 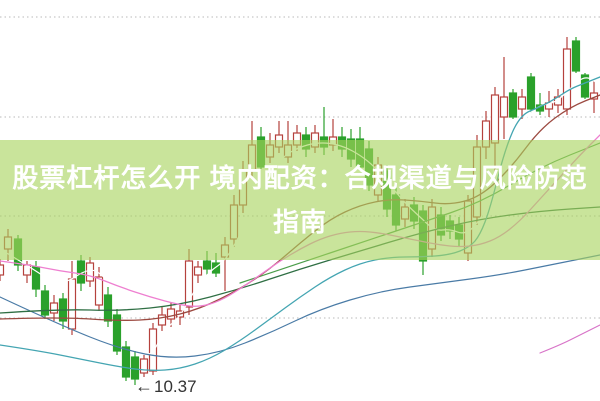 What do you see at coordinates (299, 222) in the screenshot?
I see `headline-line-2: 指南` at bounding box center [299, 222].